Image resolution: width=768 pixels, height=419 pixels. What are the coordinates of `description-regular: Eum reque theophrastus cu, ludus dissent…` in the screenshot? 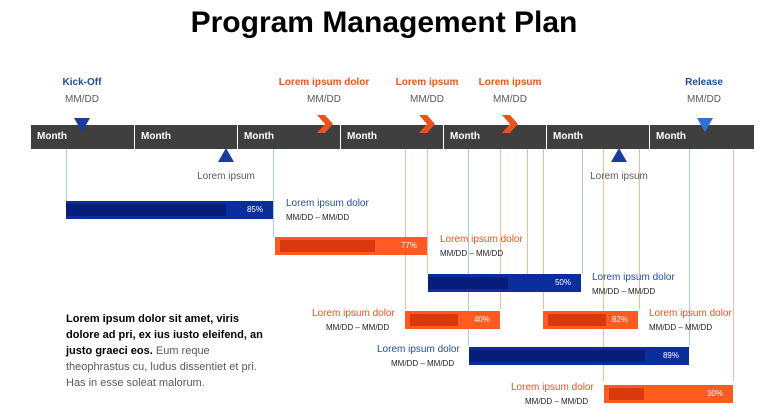 It's located at (161, 367).